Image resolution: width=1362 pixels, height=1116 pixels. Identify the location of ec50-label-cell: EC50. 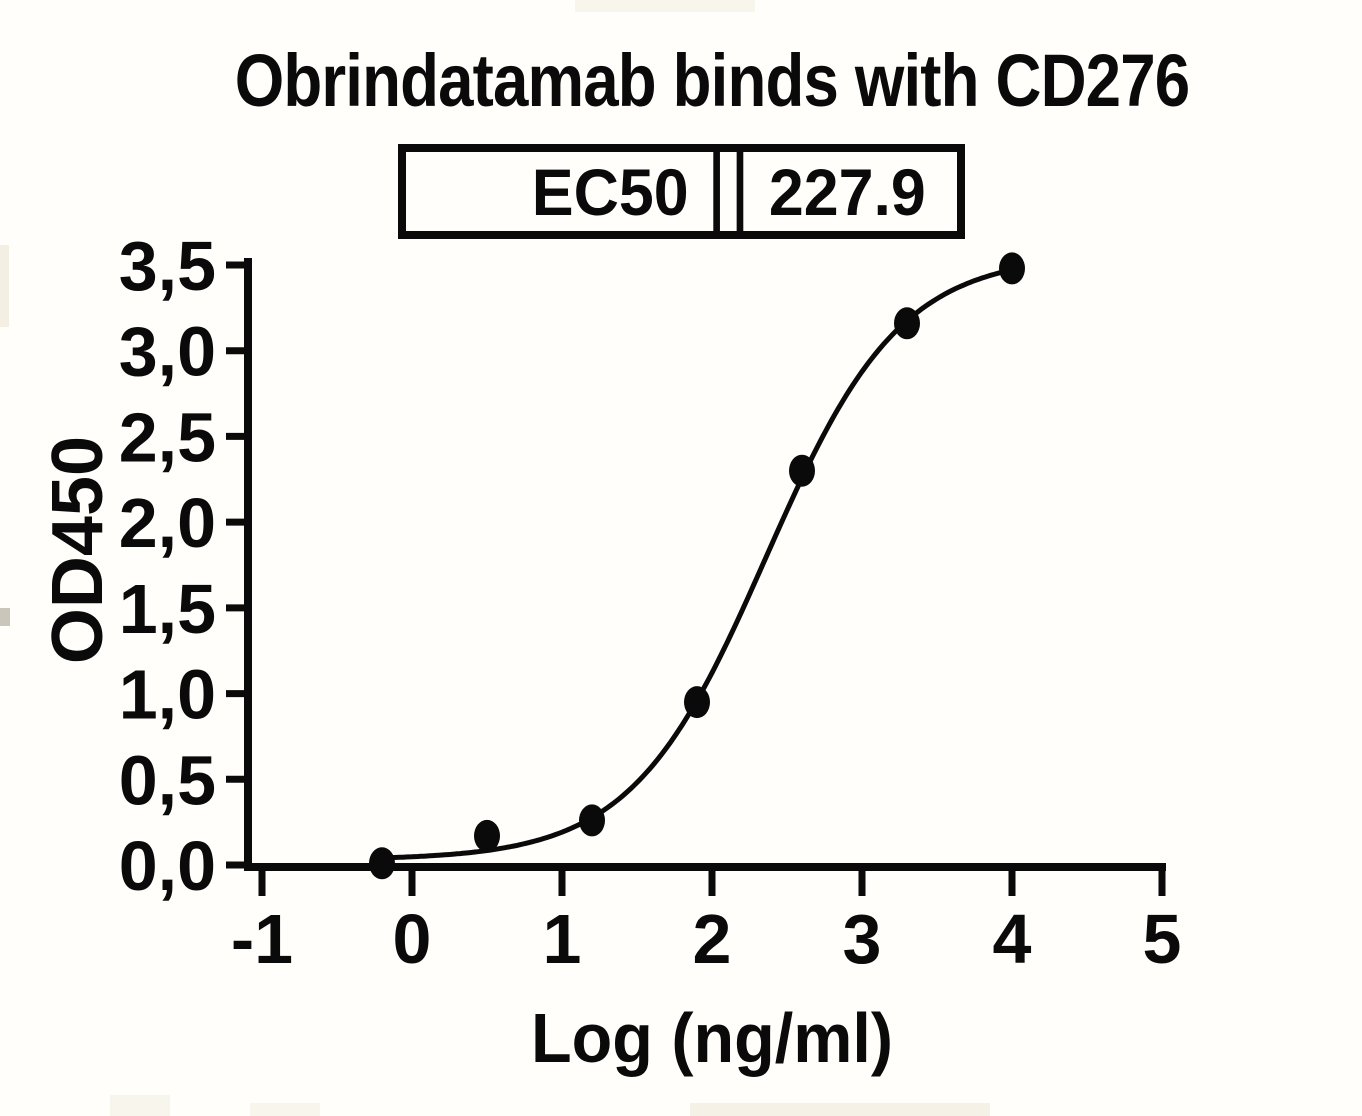
(567, 191).